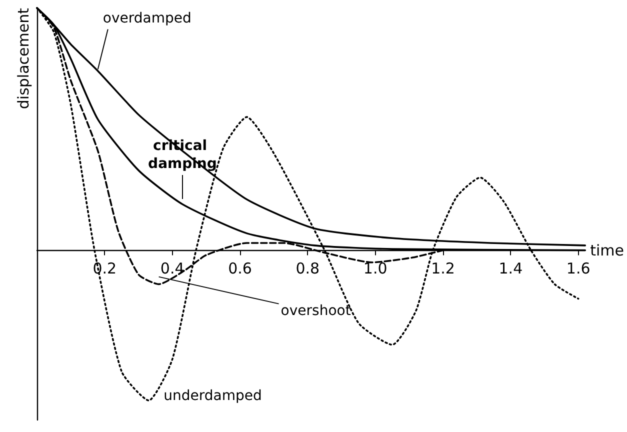 The image size is (627, 432). What do you see at coordinates (443, 268) in the screenshot?
I see `x-tick-label: 1.2` at bounding box center [443, 268].